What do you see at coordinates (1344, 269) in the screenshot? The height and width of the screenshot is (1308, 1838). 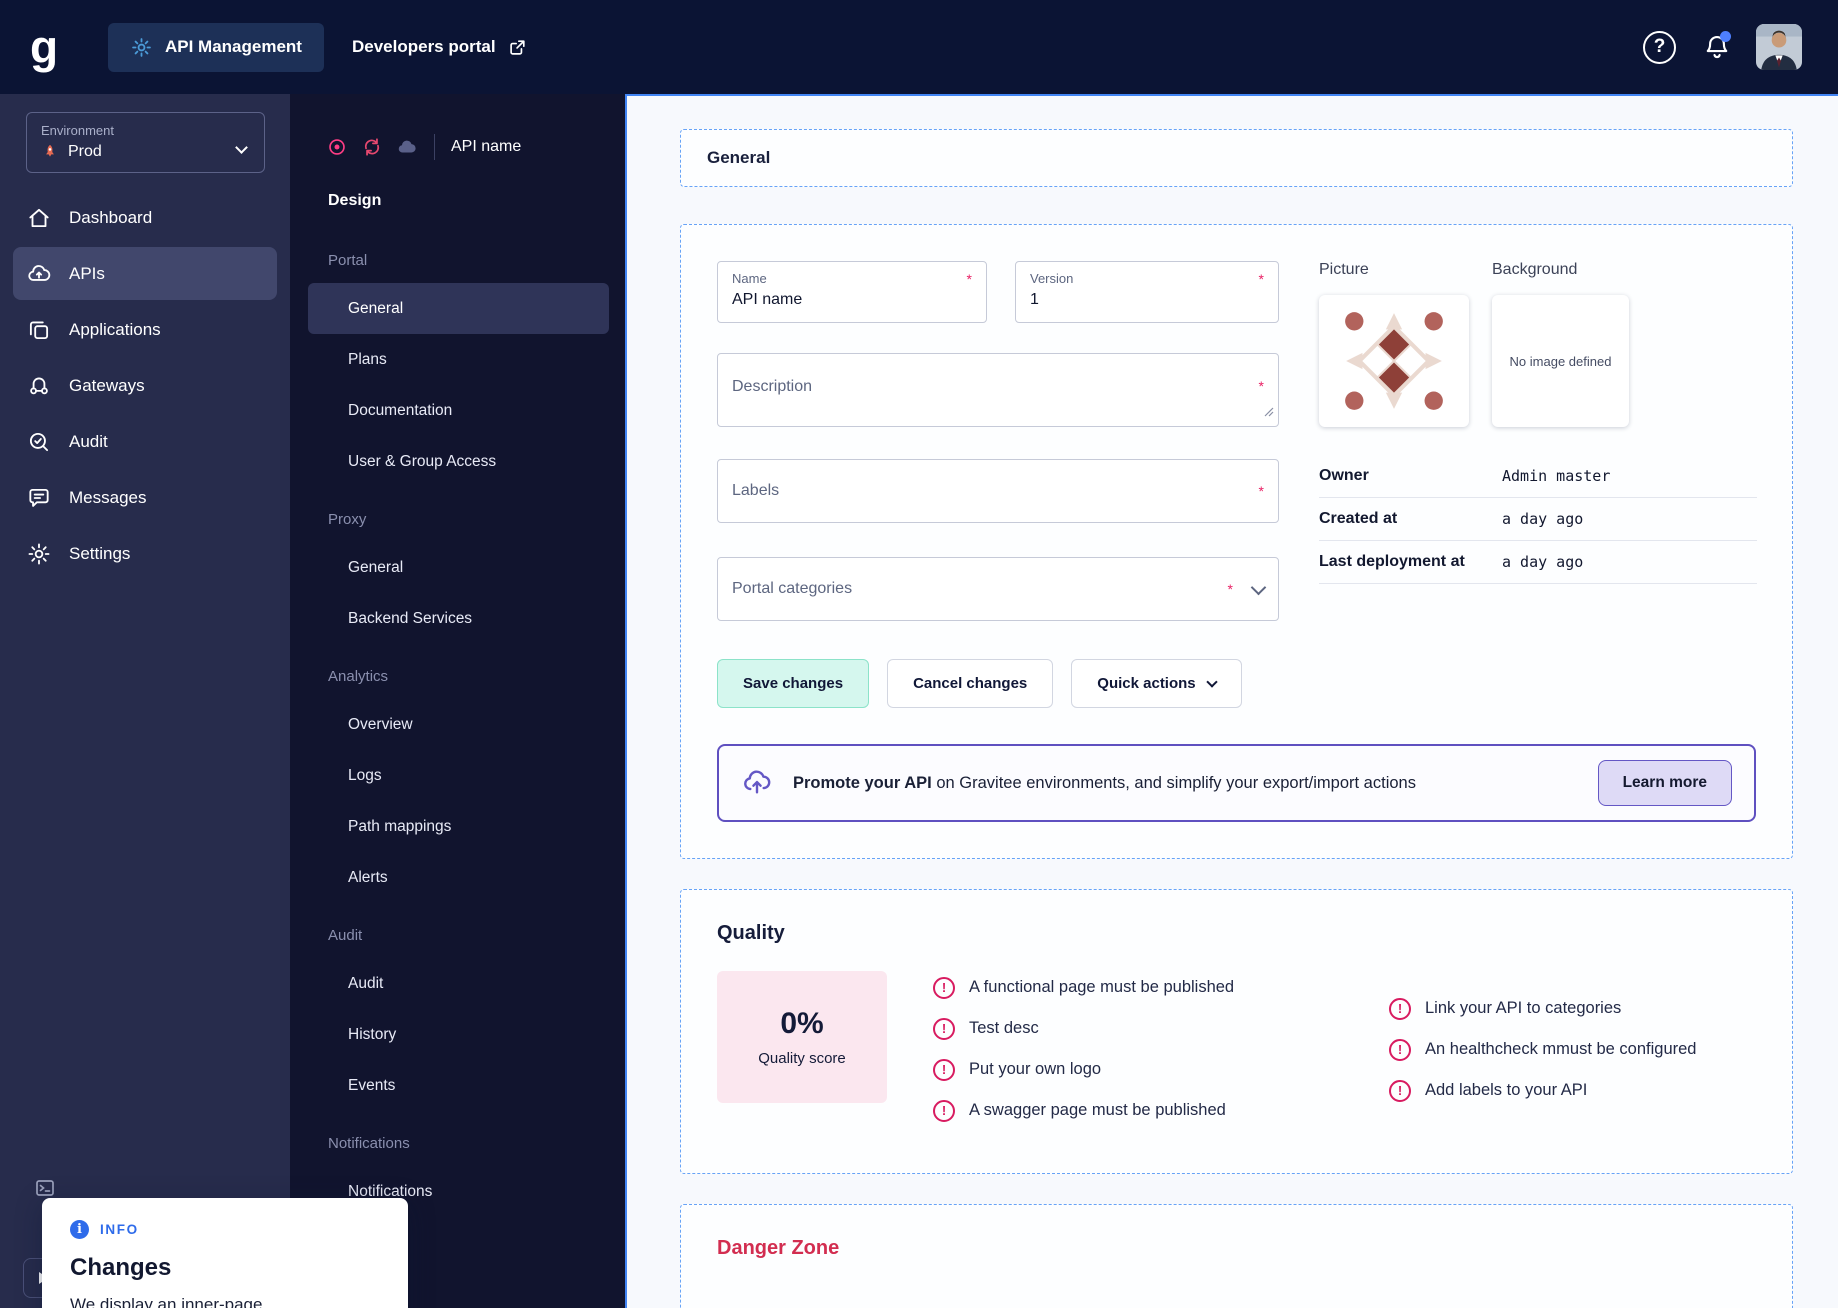 I see `picture-label: Picture` at bounding box center [1344, 269].